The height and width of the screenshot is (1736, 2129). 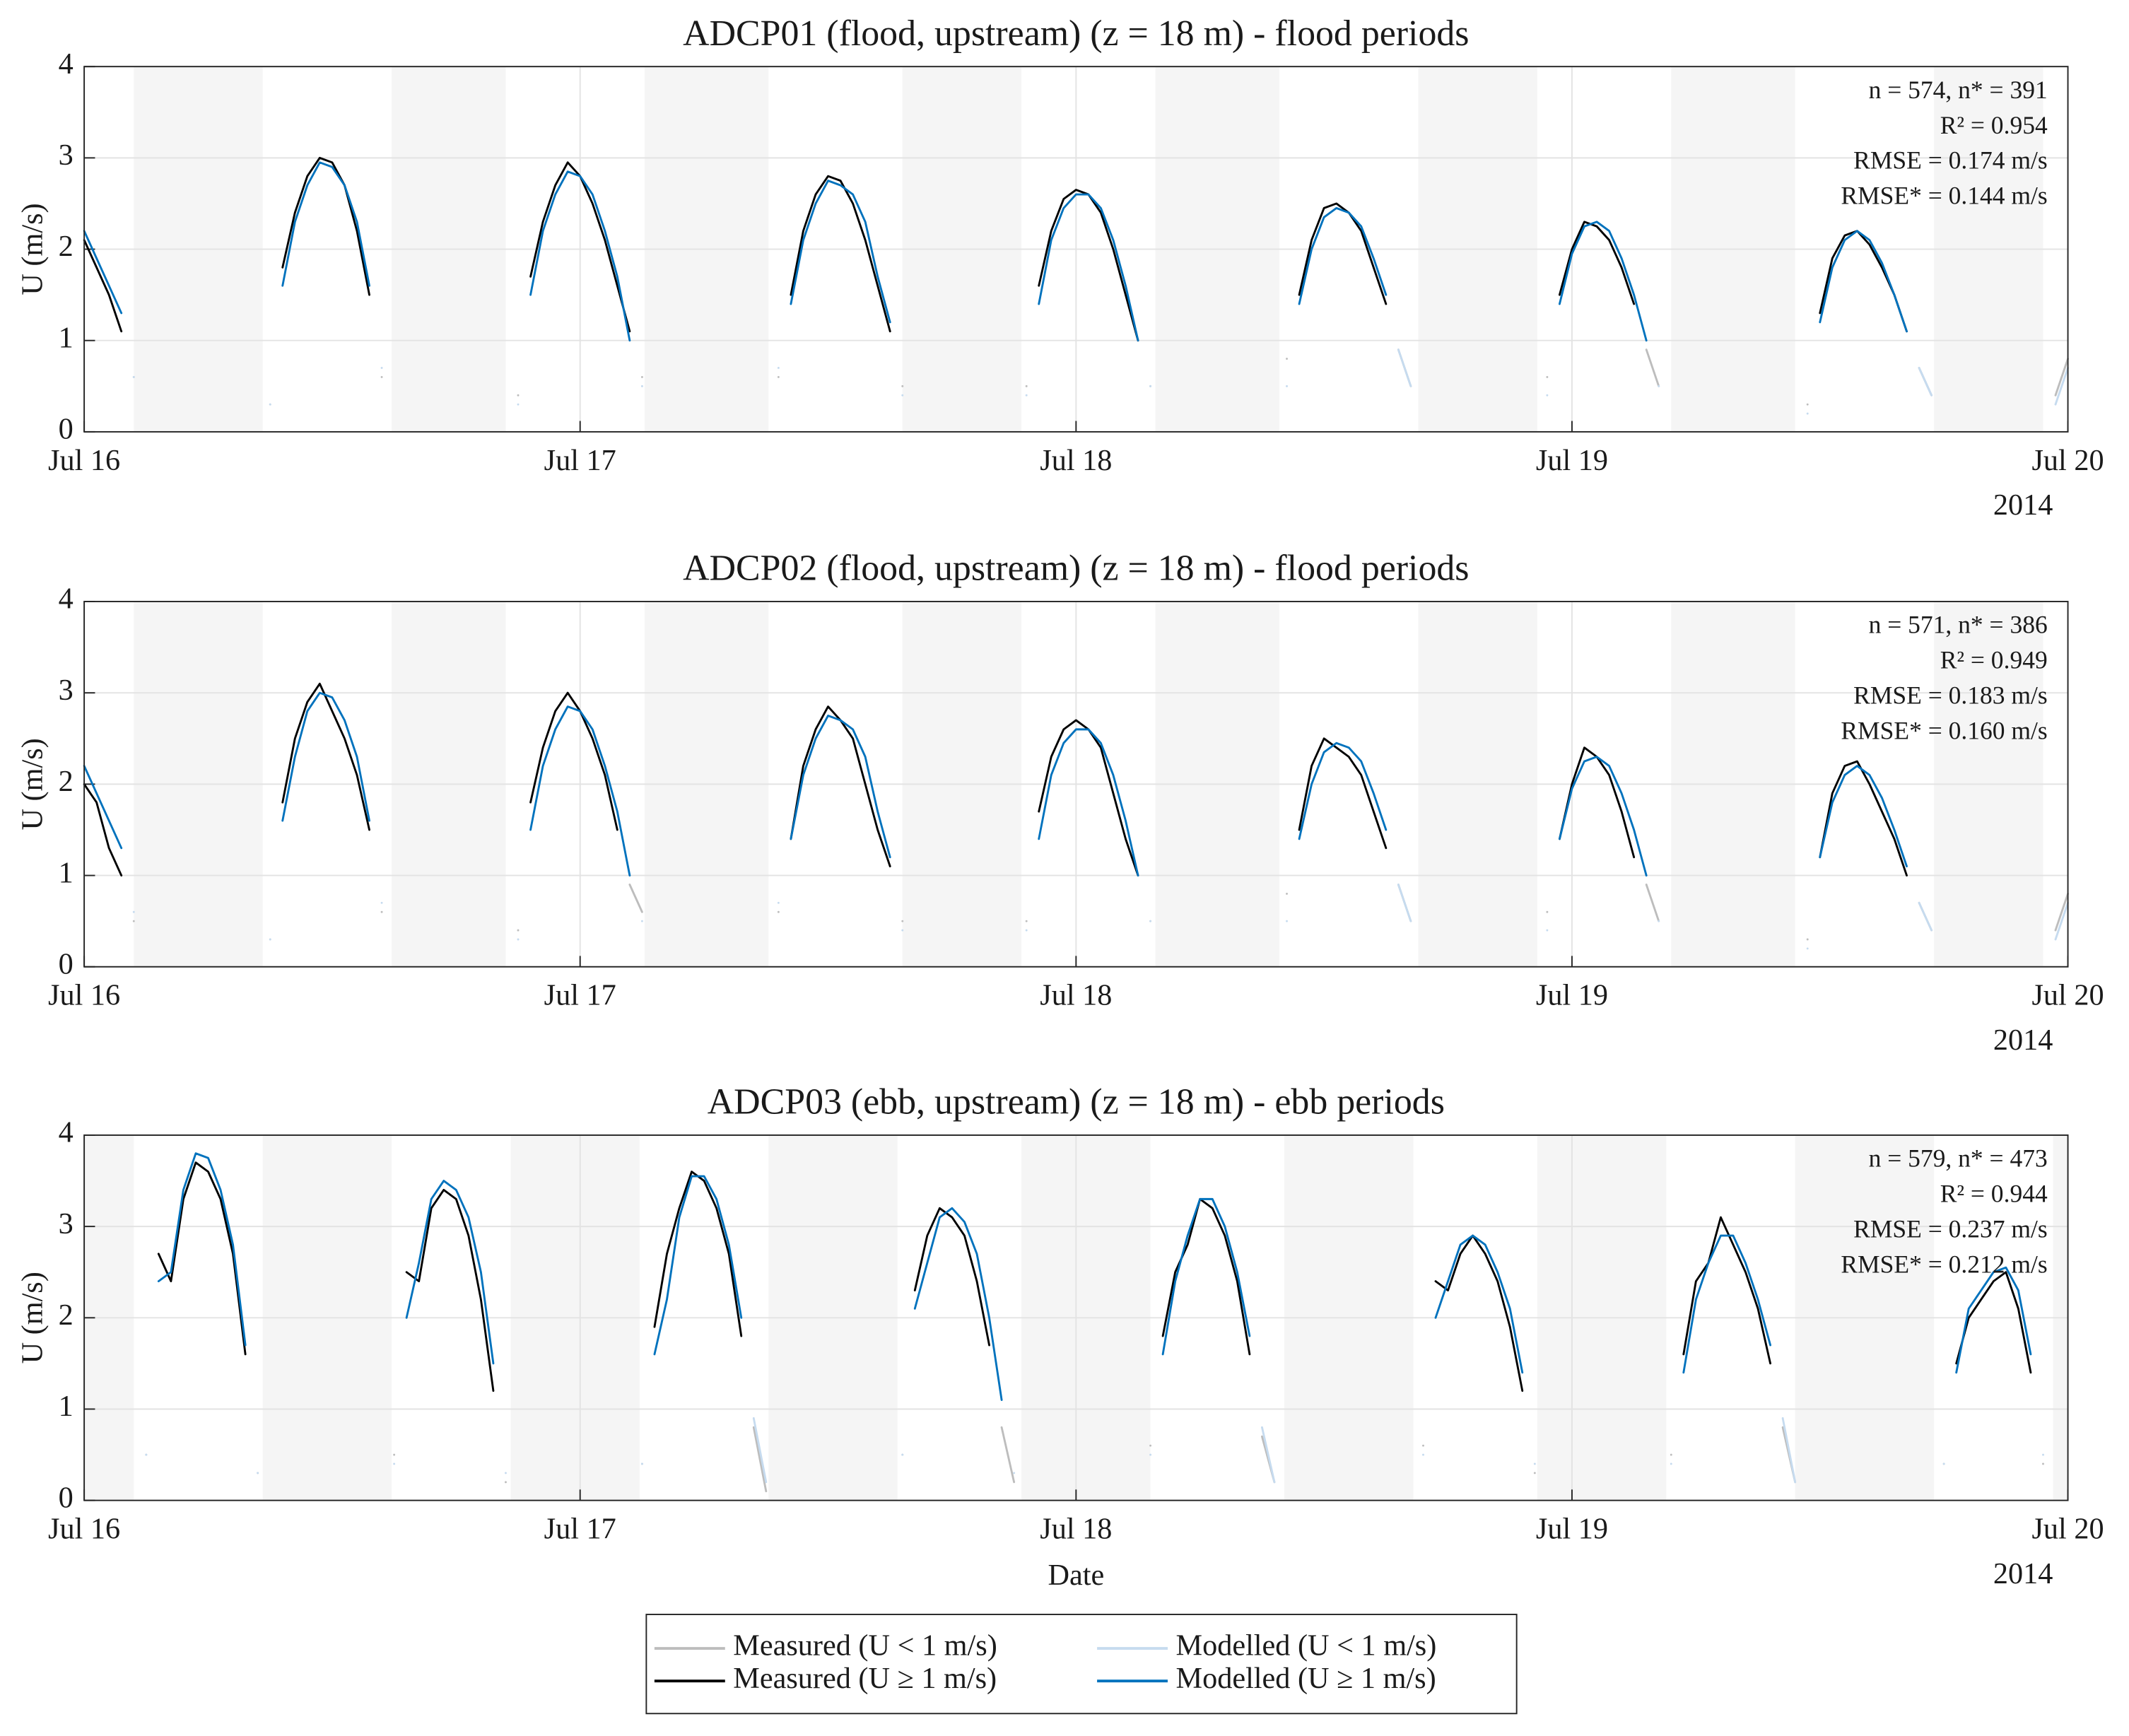 What do you see at coordinates (1951, 695) in the screenshot?
I see `stat-annotation: RMSE = 0.183 m/s` at bounding box center [1951, 695].